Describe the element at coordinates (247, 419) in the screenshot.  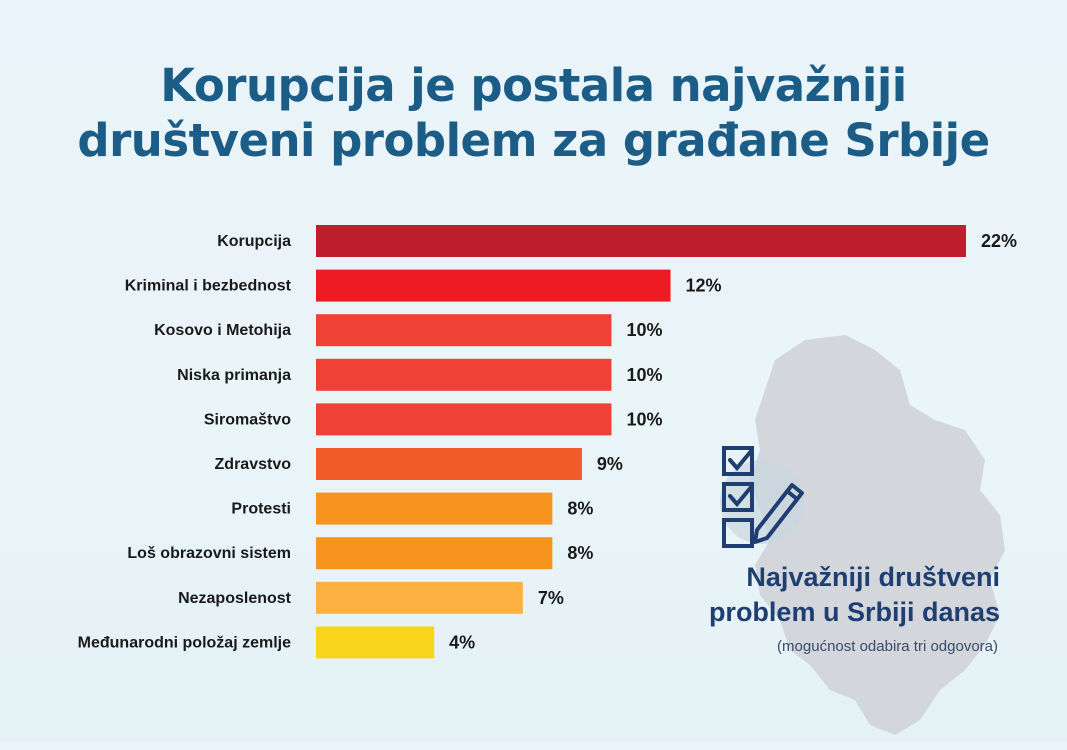
I see `category-label: Siromaštvo` at that location.